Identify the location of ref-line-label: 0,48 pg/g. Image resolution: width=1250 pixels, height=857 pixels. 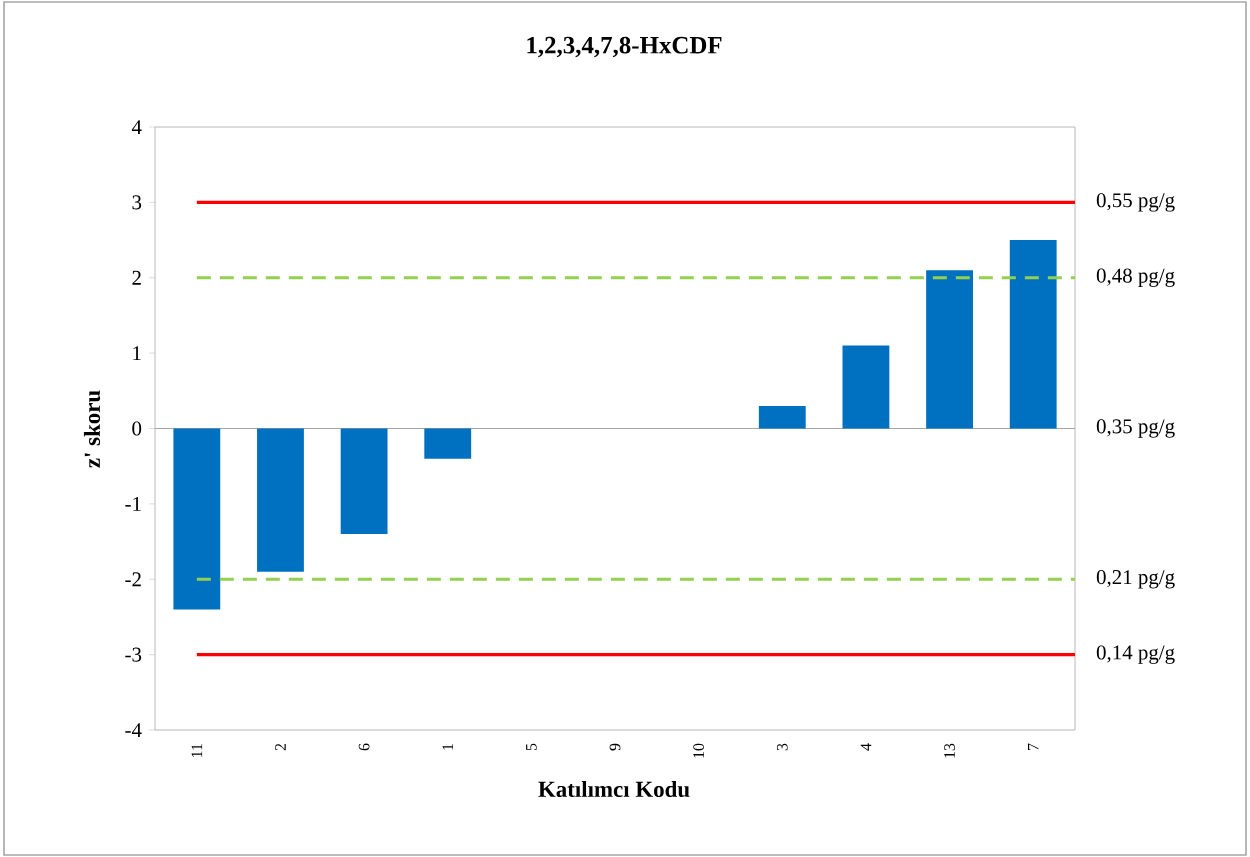
(1135, 277).